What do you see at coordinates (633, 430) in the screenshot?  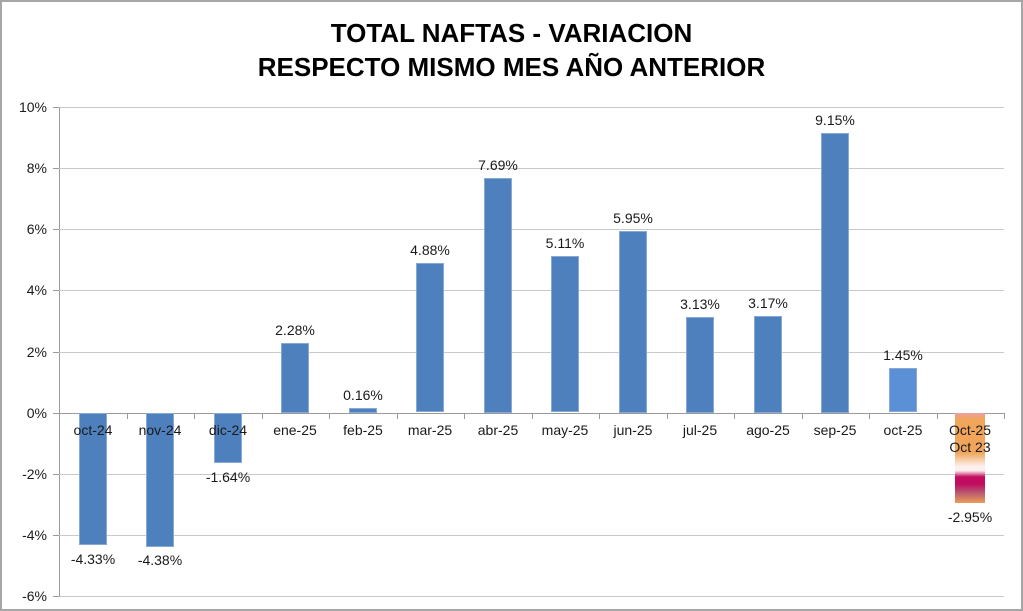 I see `x-axis-label-jun-25: jun-25` at bounding box center [633, 430].